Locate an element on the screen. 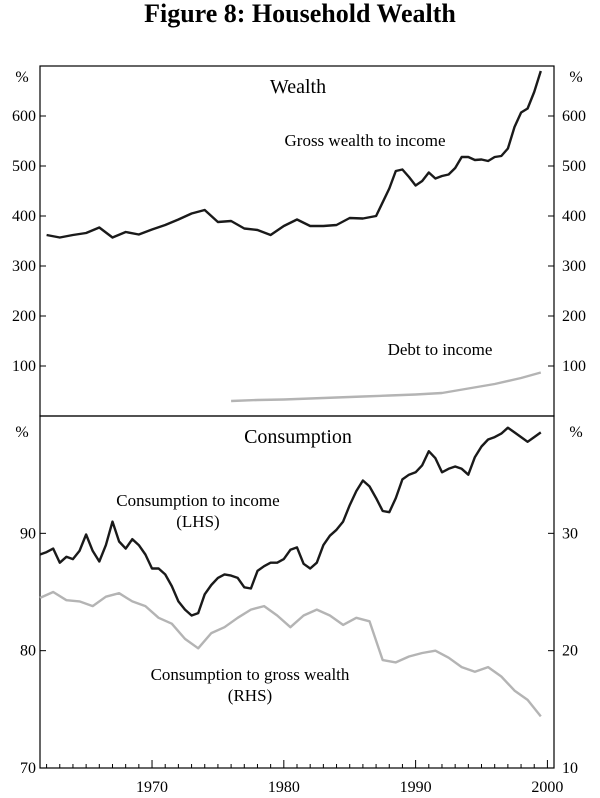  consumption-to-wealth-line is located at coordinates (290, 654).